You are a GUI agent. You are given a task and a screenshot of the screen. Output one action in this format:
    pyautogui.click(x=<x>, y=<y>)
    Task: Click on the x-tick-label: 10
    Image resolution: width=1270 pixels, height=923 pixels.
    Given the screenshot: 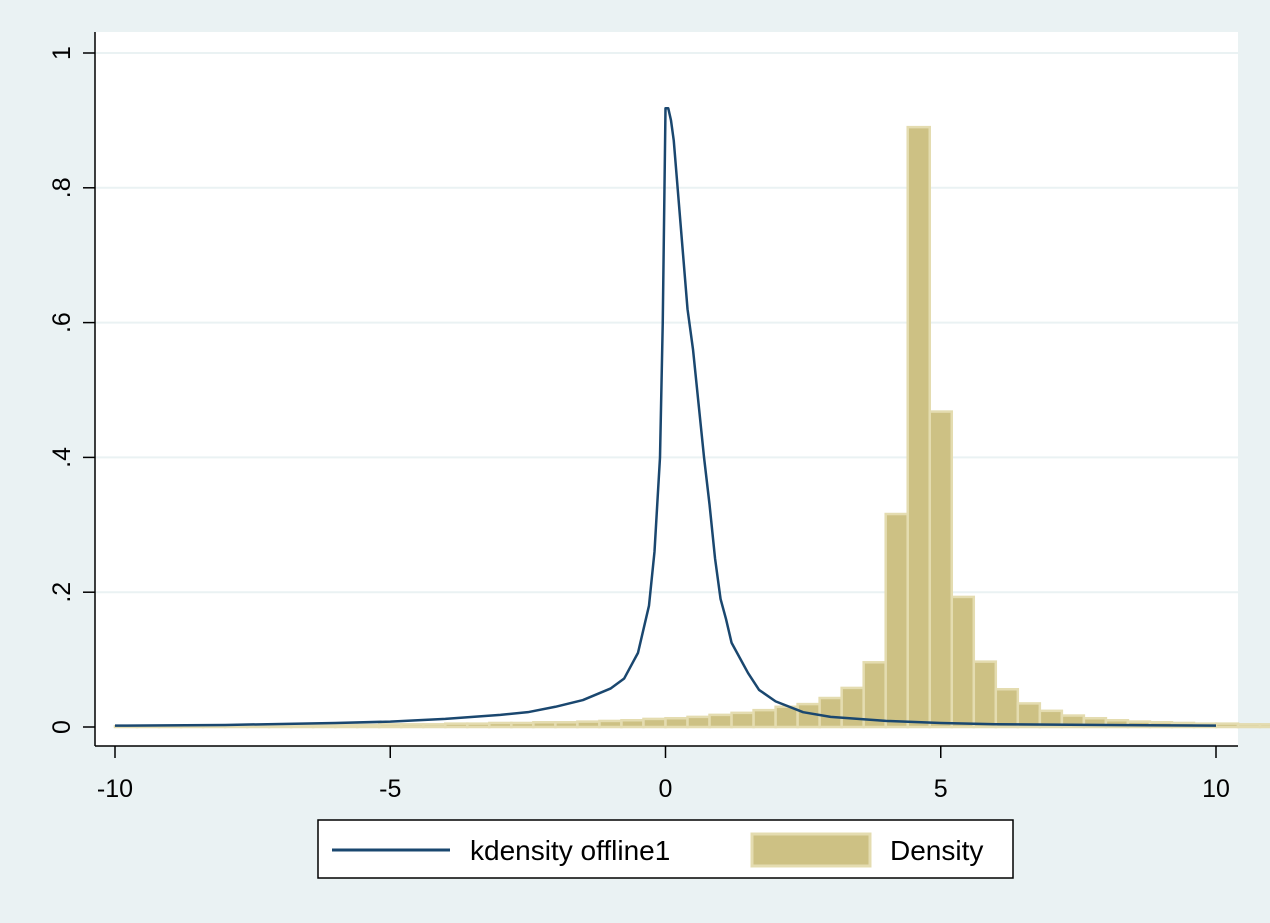 What is the action you would take?
    pyautogui.click(x=1216, y=789)
    